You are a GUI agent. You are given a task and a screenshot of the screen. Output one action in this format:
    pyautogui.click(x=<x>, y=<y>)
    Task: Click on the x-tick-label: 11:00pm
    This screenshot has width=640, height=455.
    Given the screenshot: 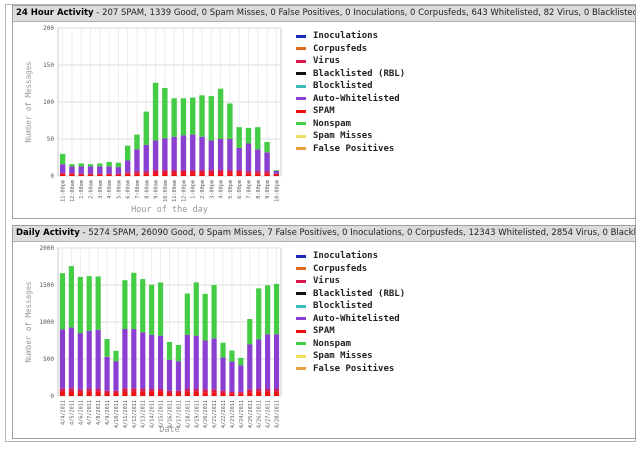 What is the action you would take?
    pyautogui.click(x=64, y=191)
    